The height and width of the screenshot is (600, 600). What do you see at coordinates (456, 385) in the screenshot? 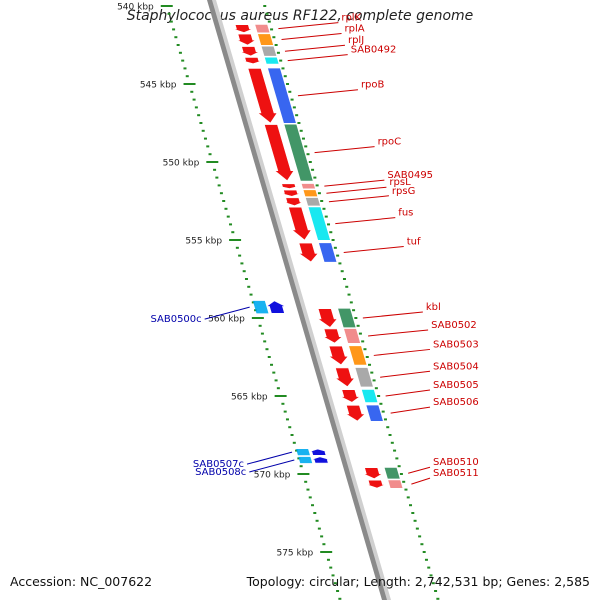
I see `gene-label-SAB0505: SAB0505` at bounding box center [456, 385].